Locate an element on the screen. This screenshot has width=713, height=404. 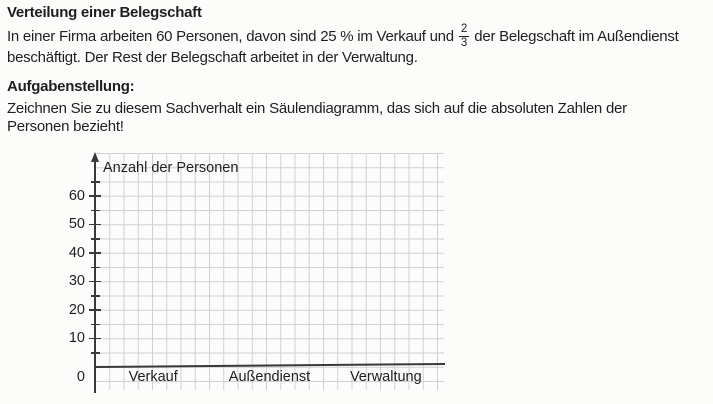
y-axis-tick-label: 60 is located at coordinates (76, 195).